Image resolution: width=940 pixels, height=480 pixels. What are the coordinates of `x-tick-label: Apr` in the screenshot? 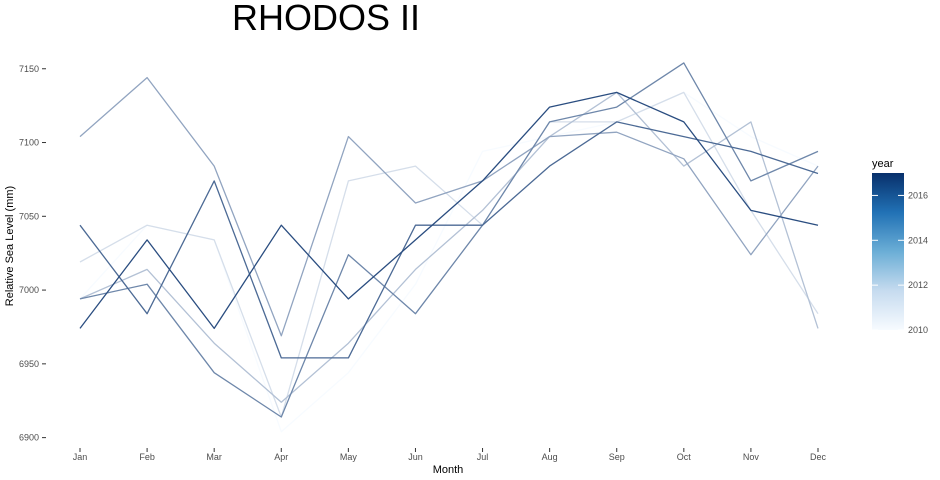 It's located at (281, 457).